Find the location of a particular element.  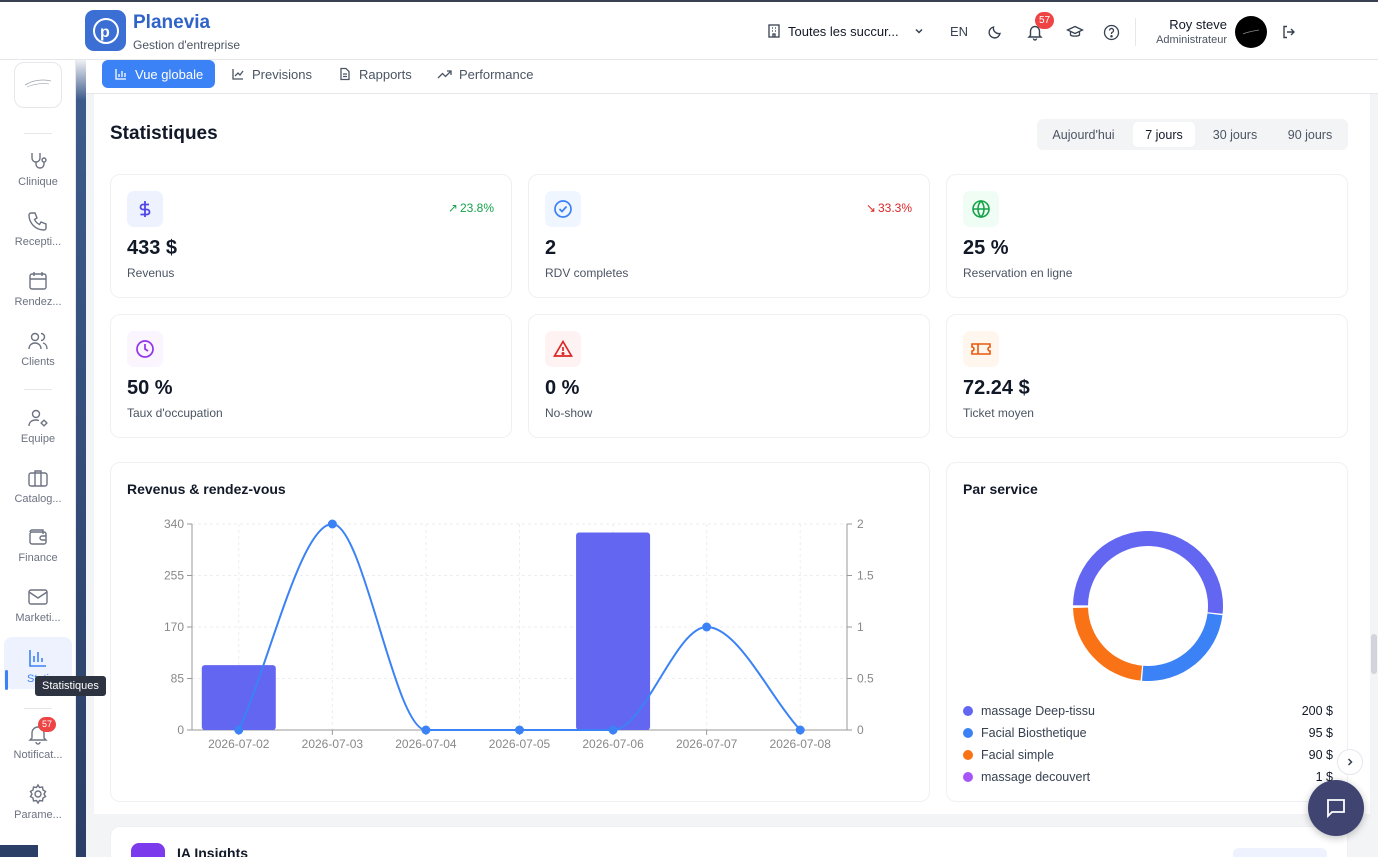

building-icon is located at coordinates (774, 31).